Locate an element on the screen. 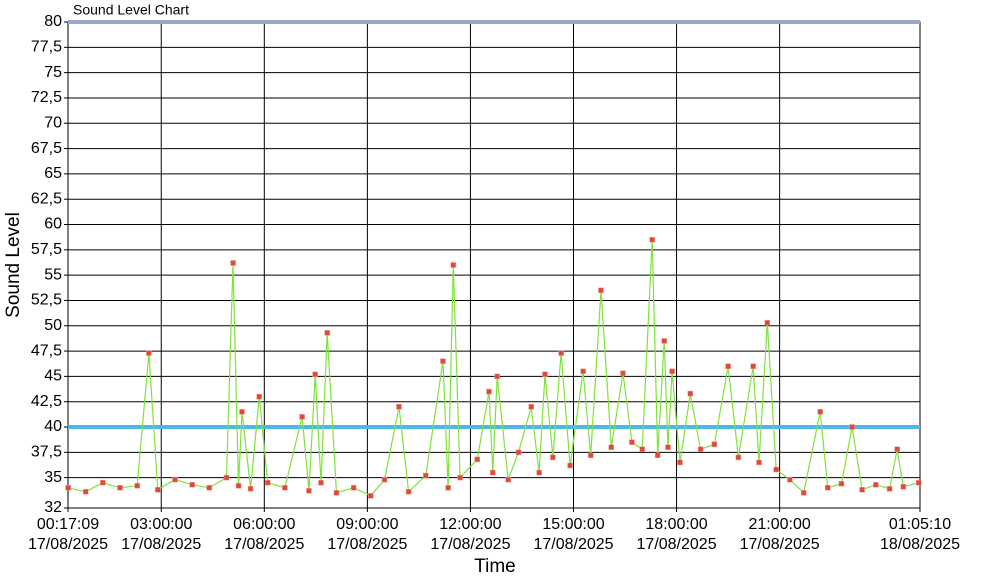  x-tick-label: 21:00:00 is located at coordinates (779, 524).